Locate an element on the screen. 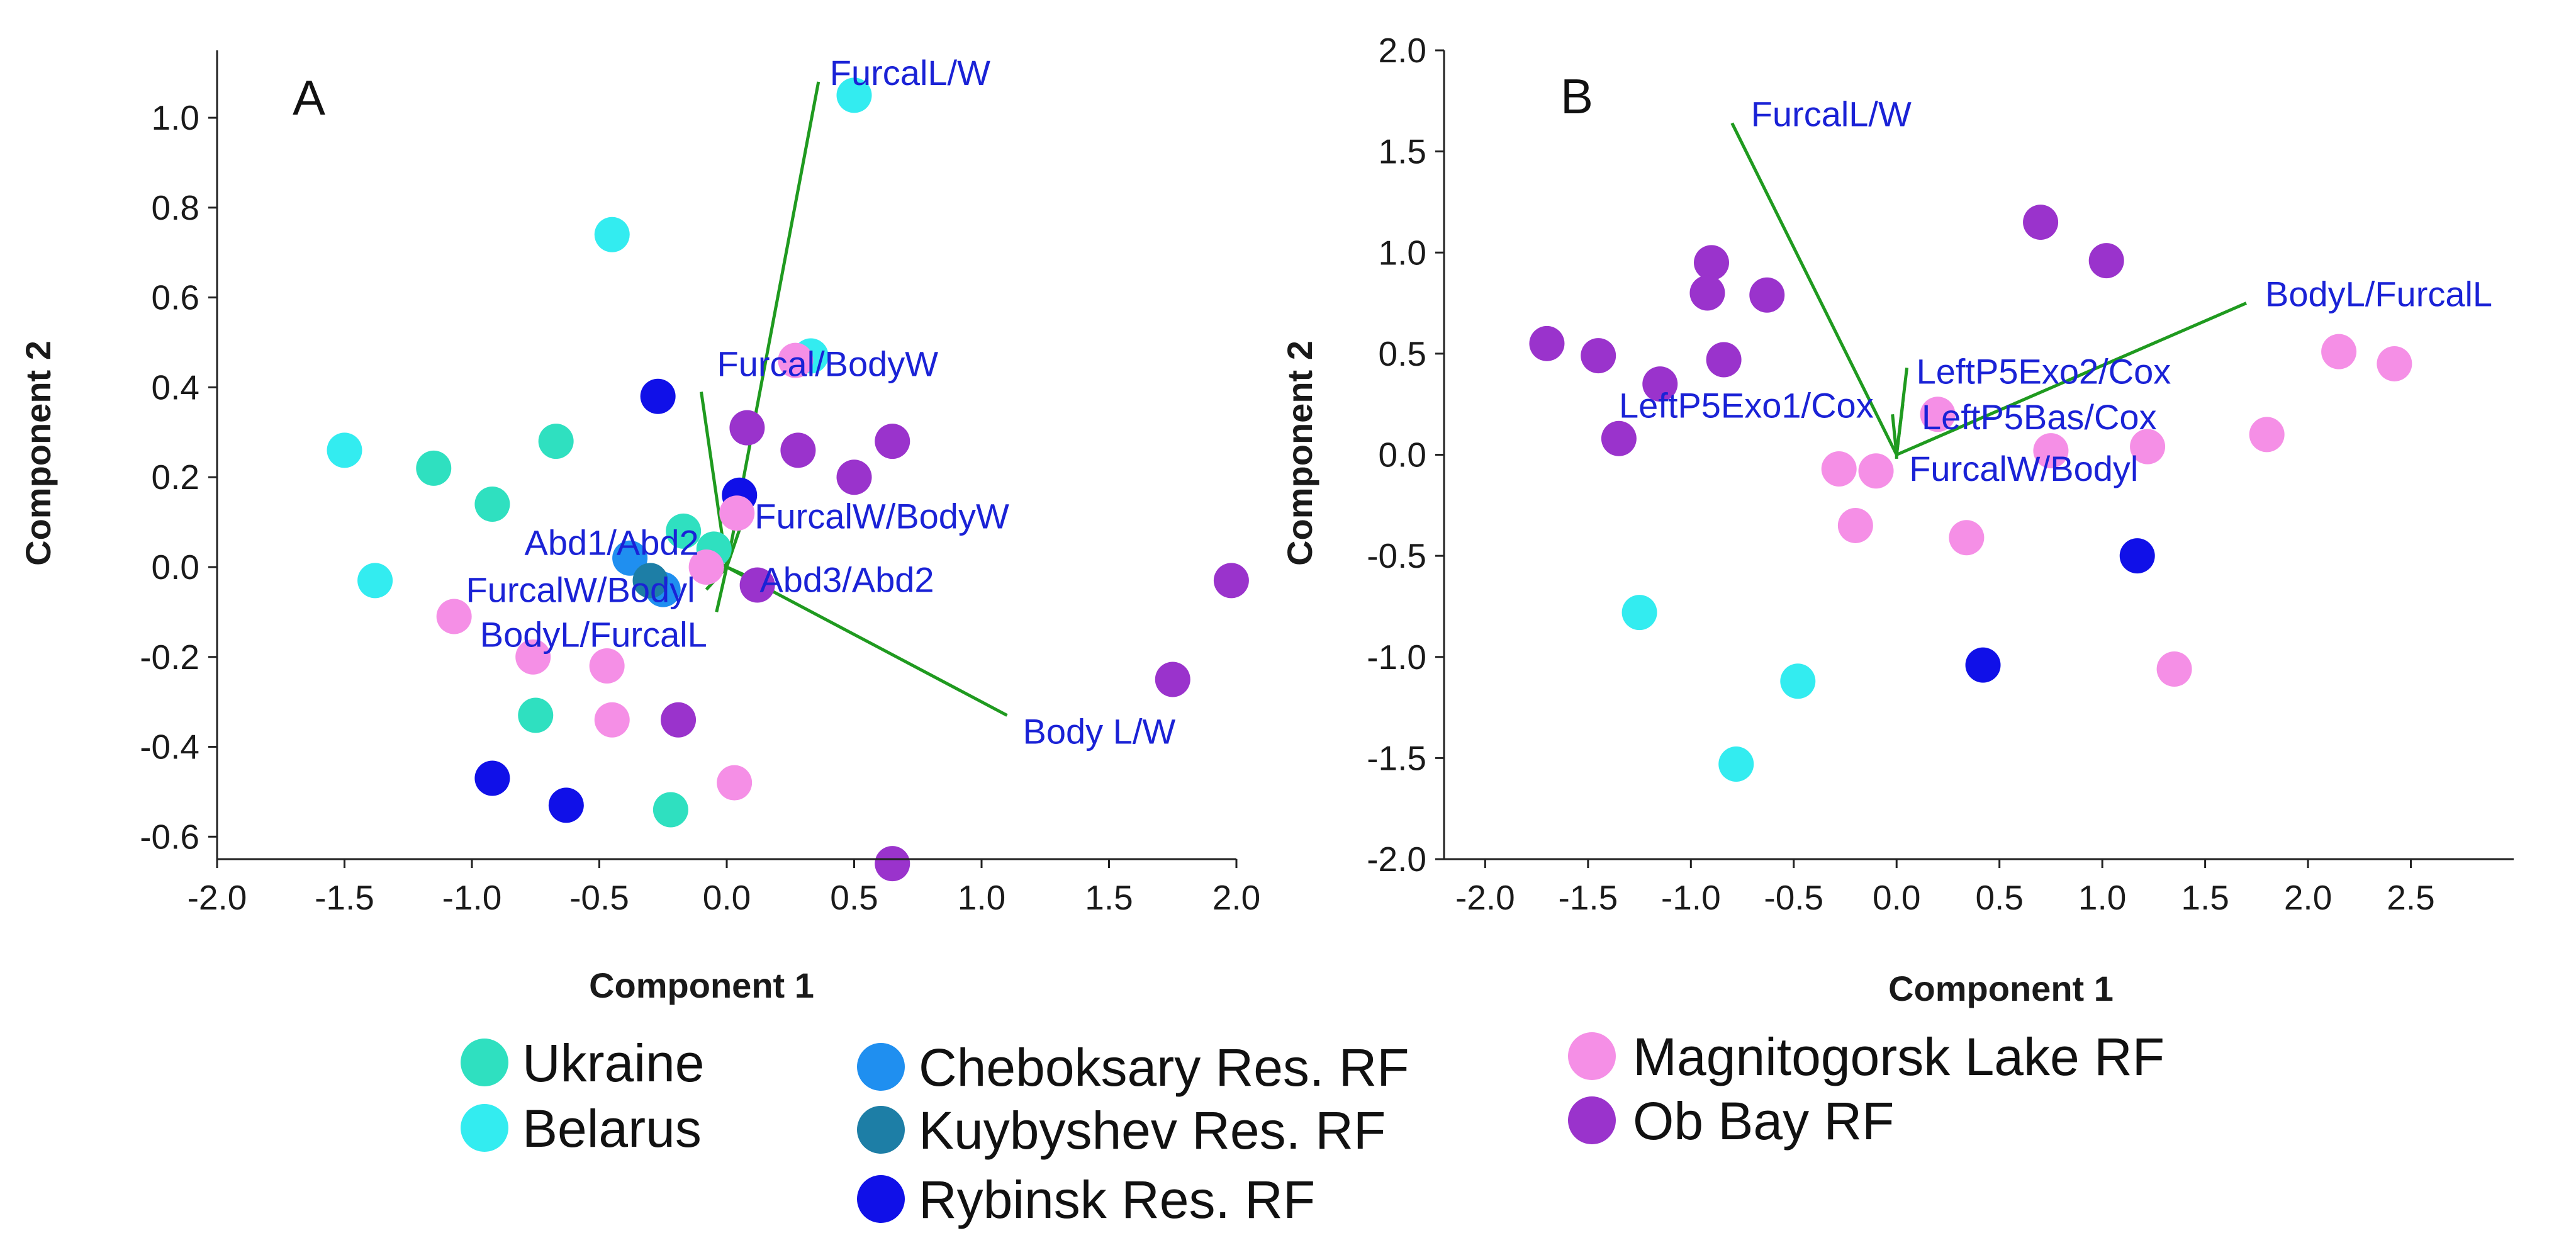  loading-label: LeftP5Exo1/Cox is located at coordinates (1746, 405).